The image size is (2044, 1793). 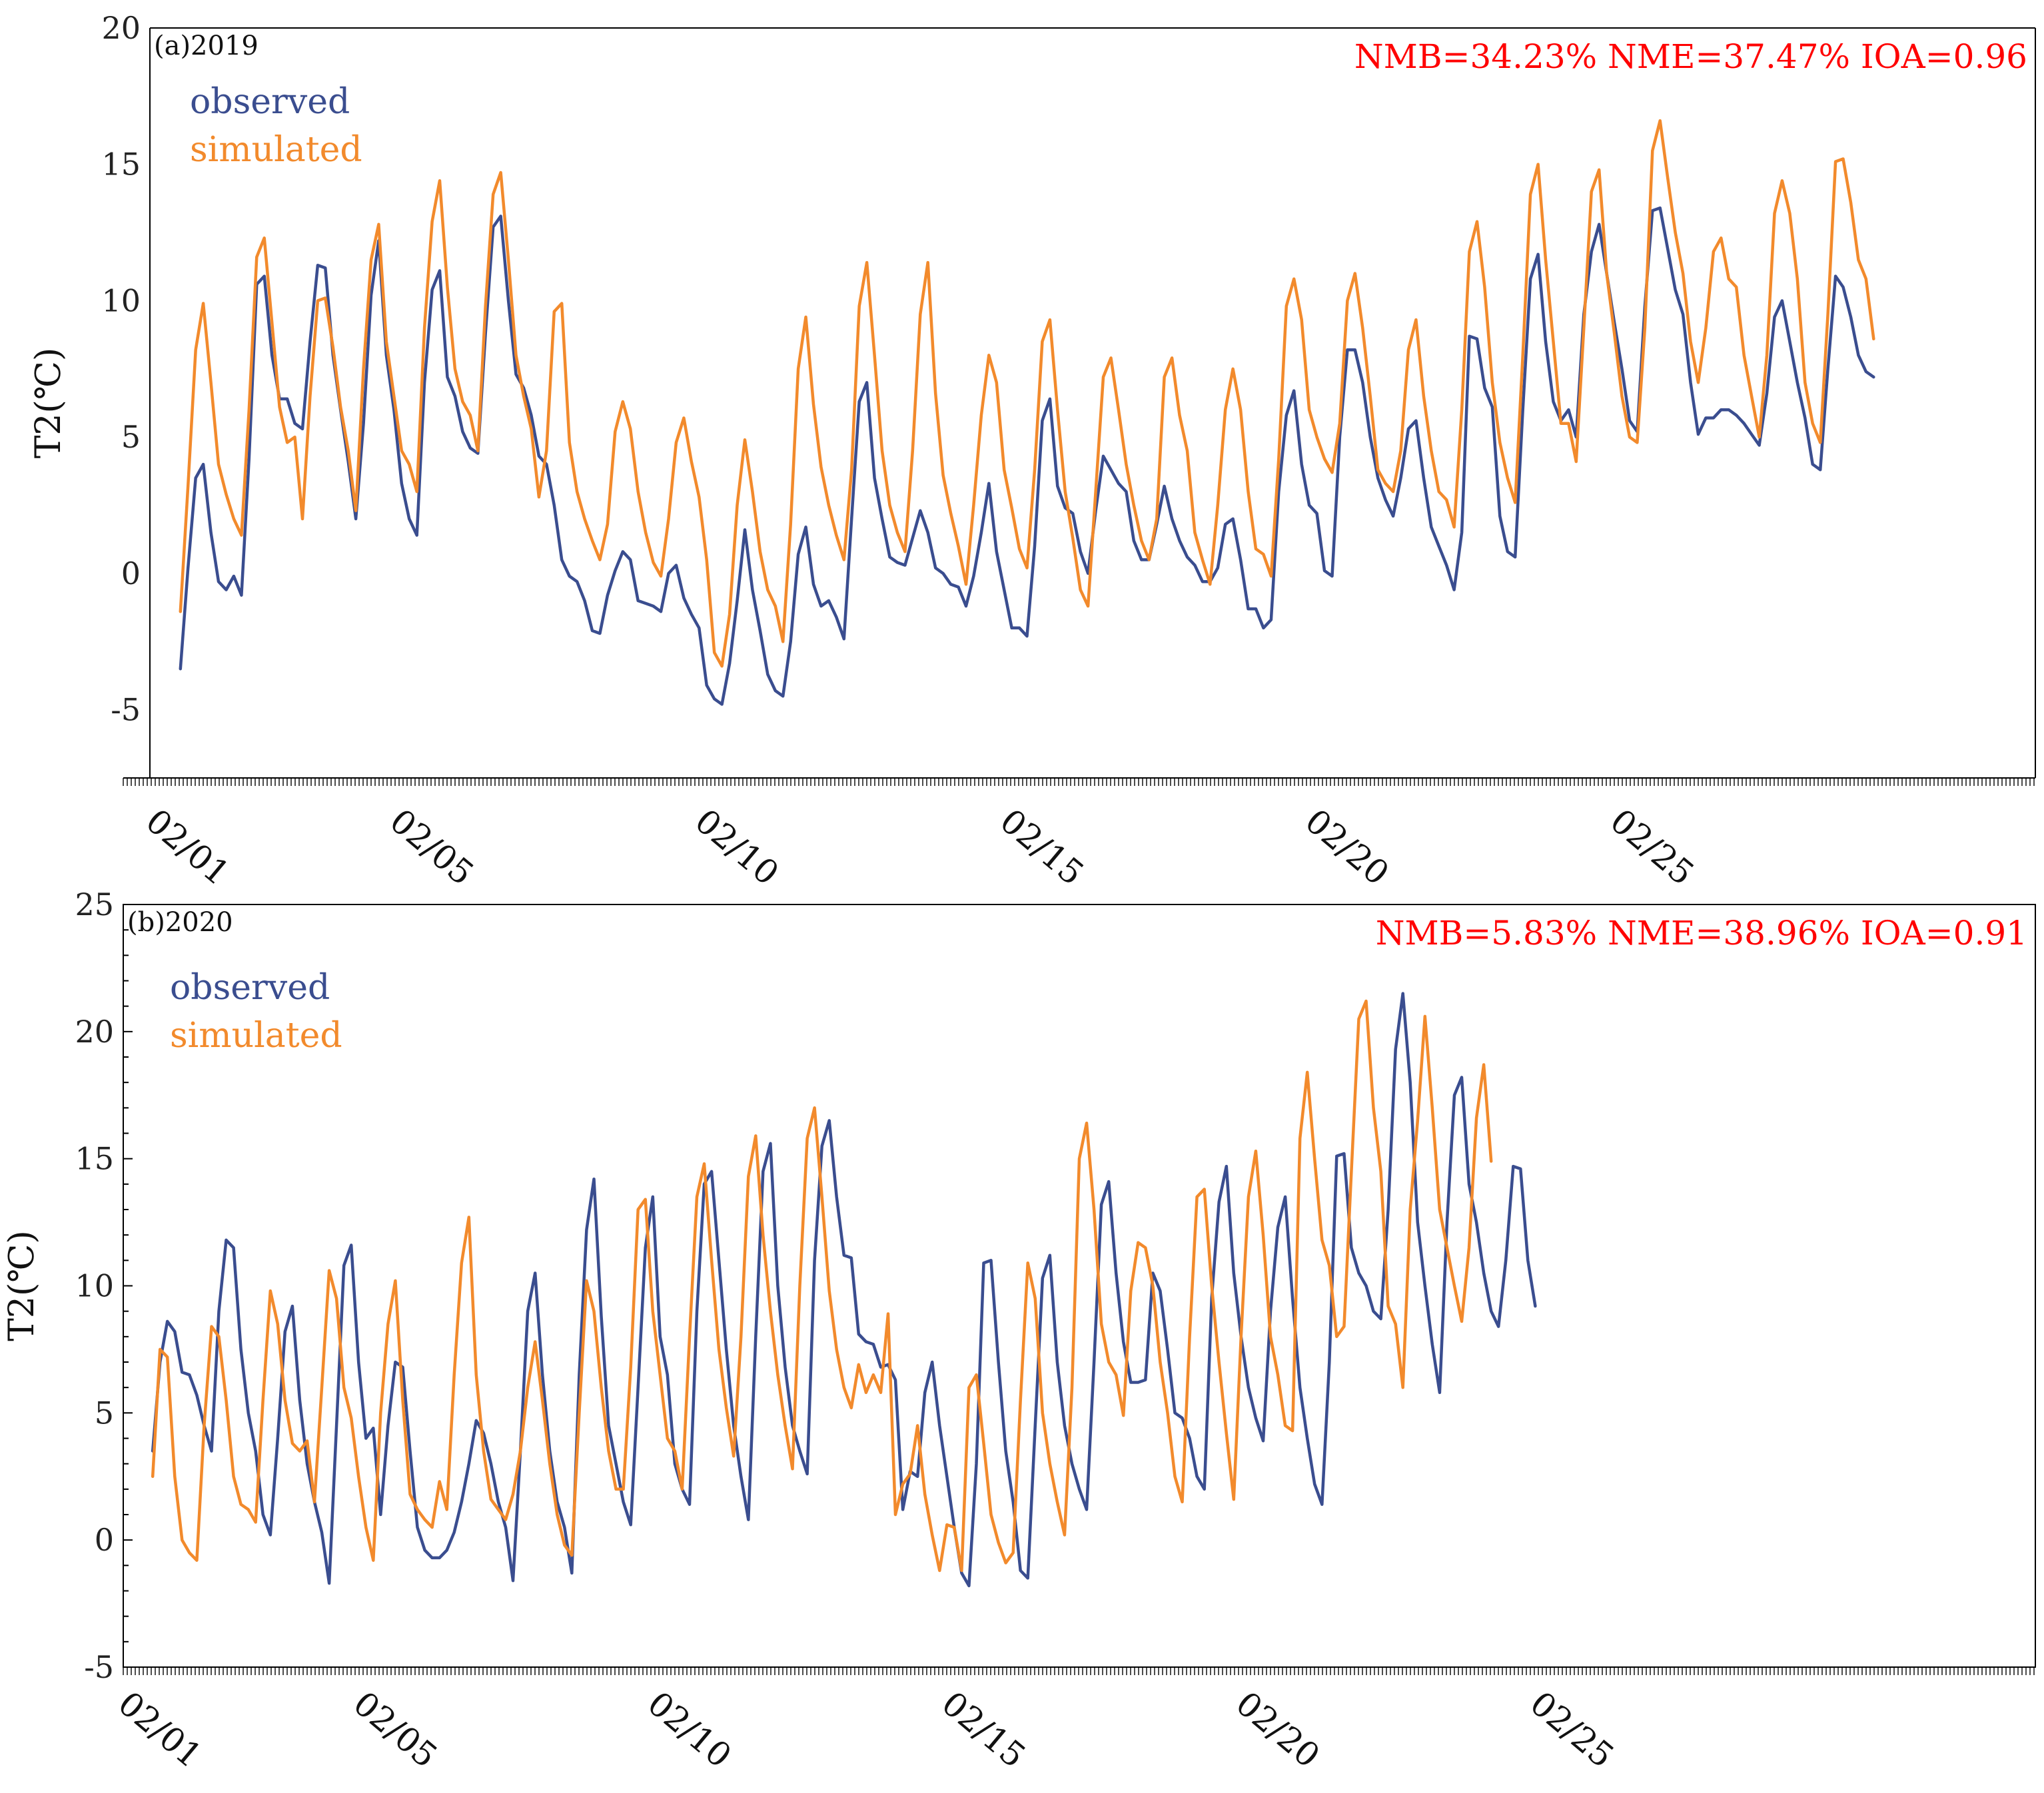 I want to click on y-tick-label: 25, so click(x=94, y=904).